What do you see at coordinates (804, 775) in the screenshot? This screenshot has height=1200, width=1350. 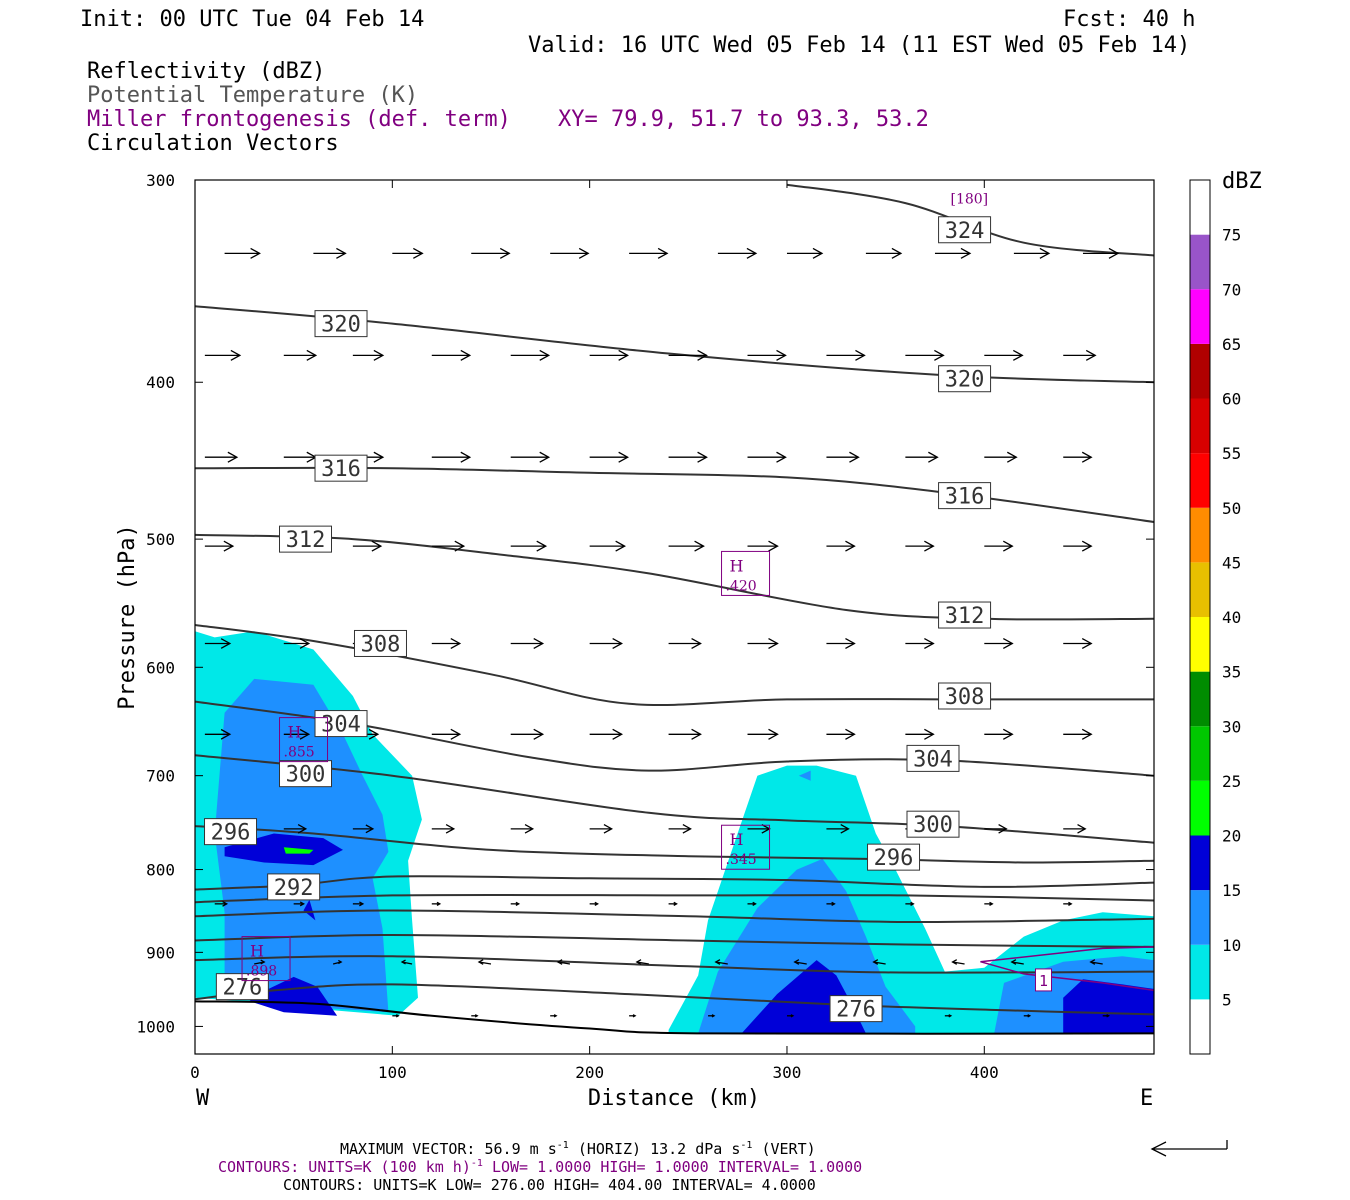 I see `reflectivity-area-10dbz` at bounding box center [804, 775].